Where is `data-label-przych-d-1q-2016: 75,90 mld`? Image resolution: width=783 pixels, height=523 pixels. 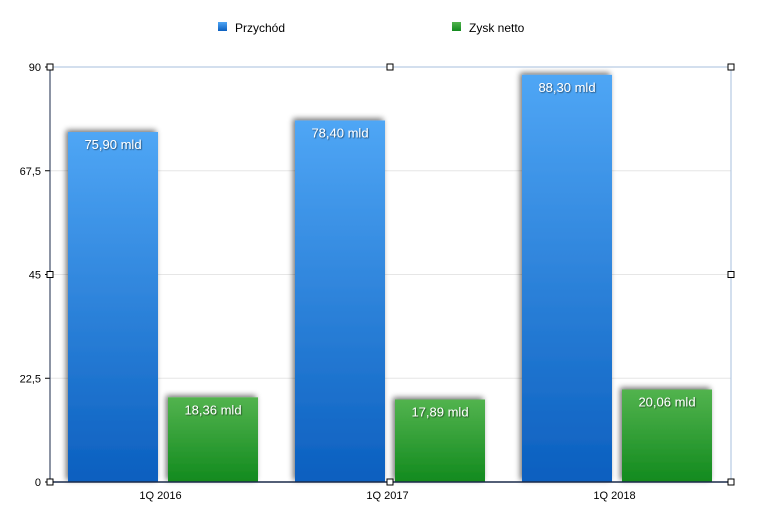 data-label-przych-d-1q-2016: 75,90 mld is located at coordinates (112, 144).